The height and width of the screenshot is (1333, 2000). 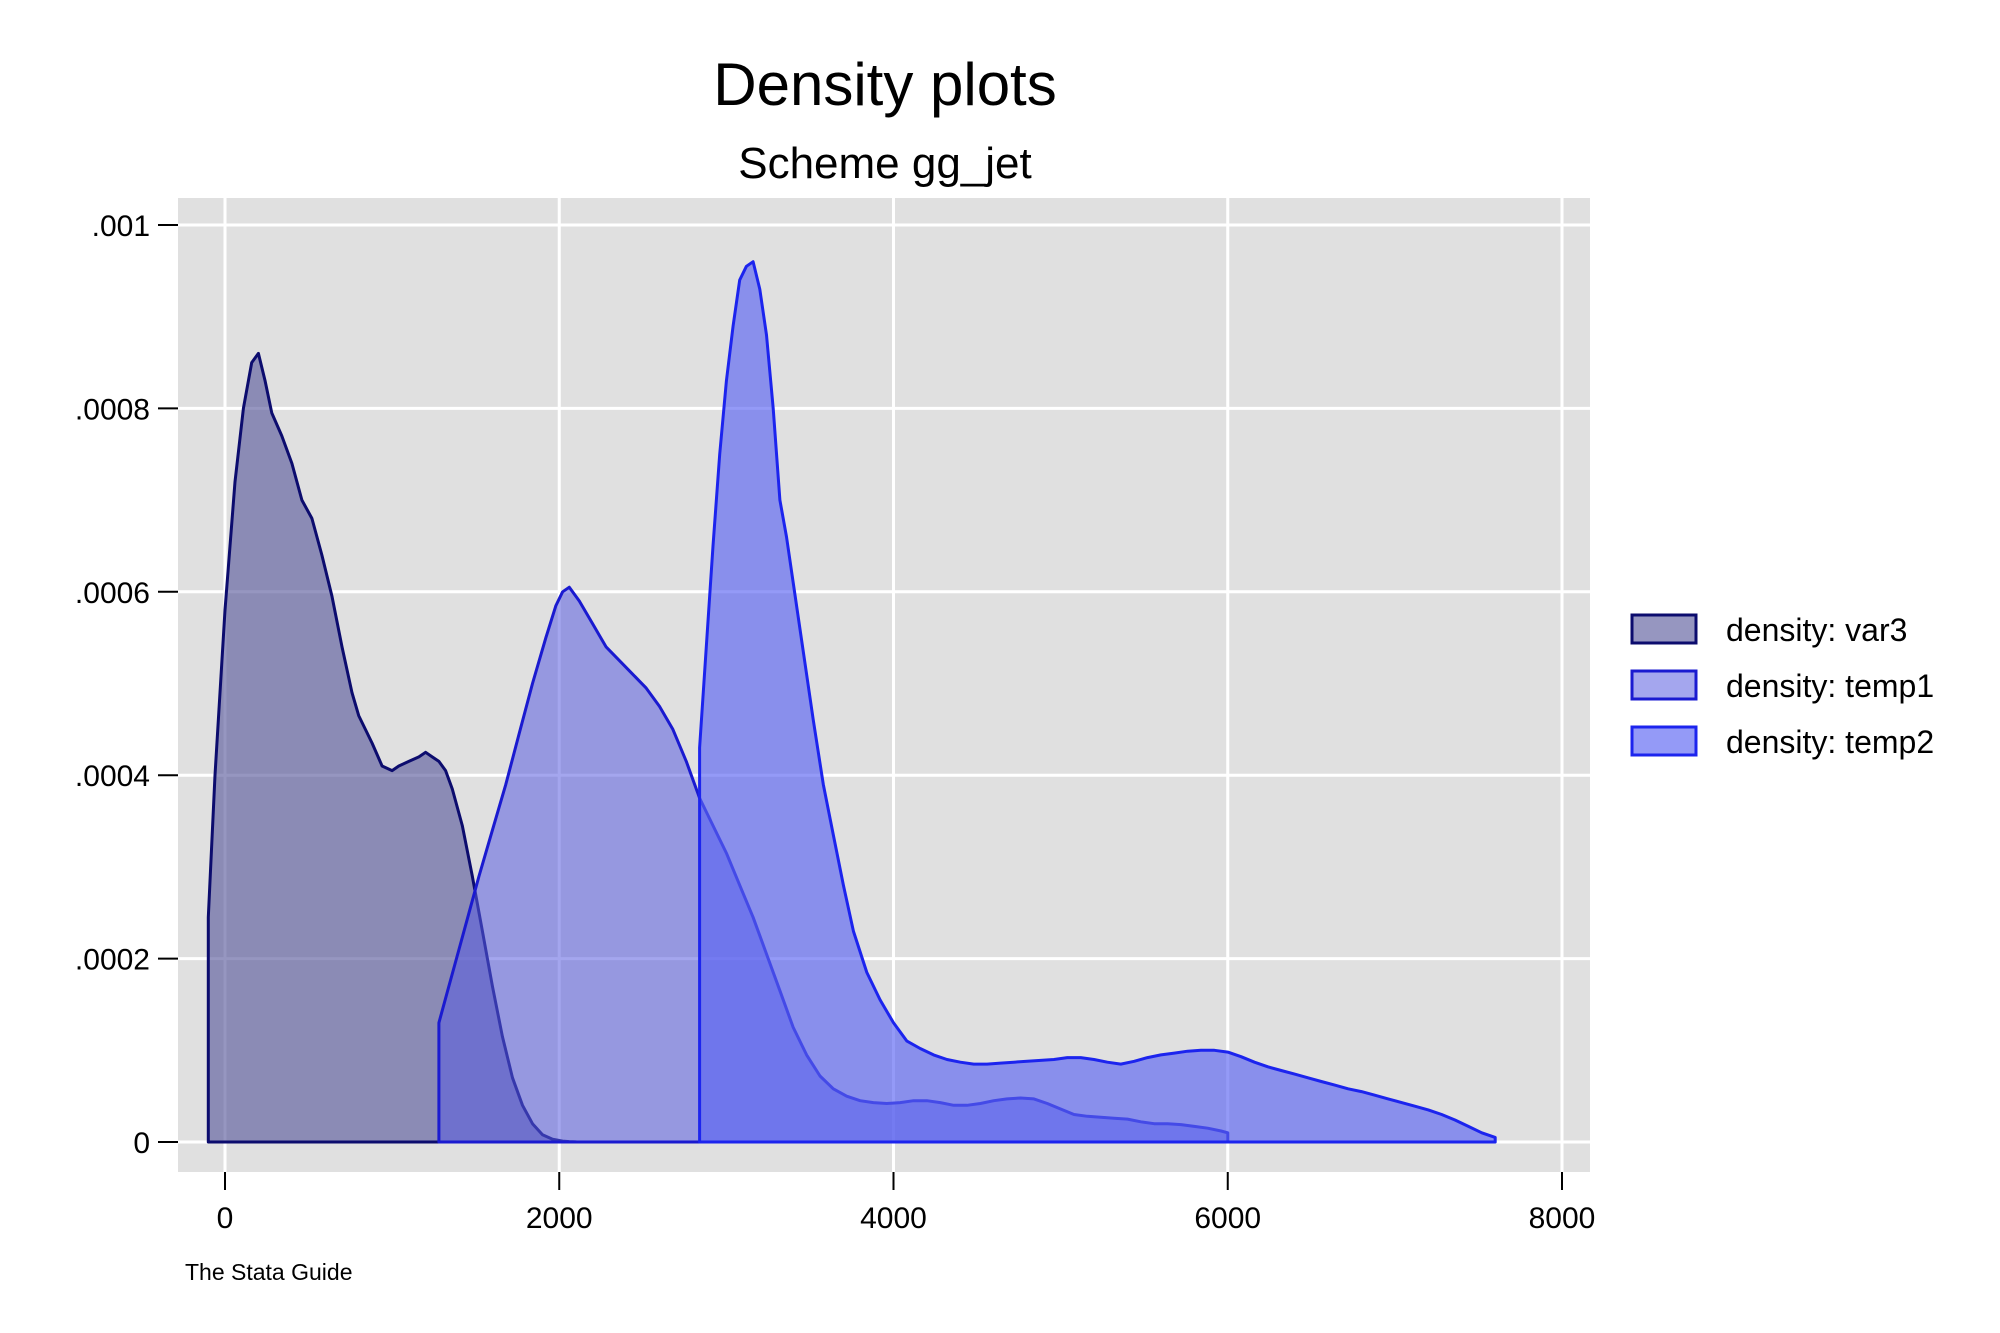 I want to click on x-tick-label-2: 4000, so click(x=893, y=1218).